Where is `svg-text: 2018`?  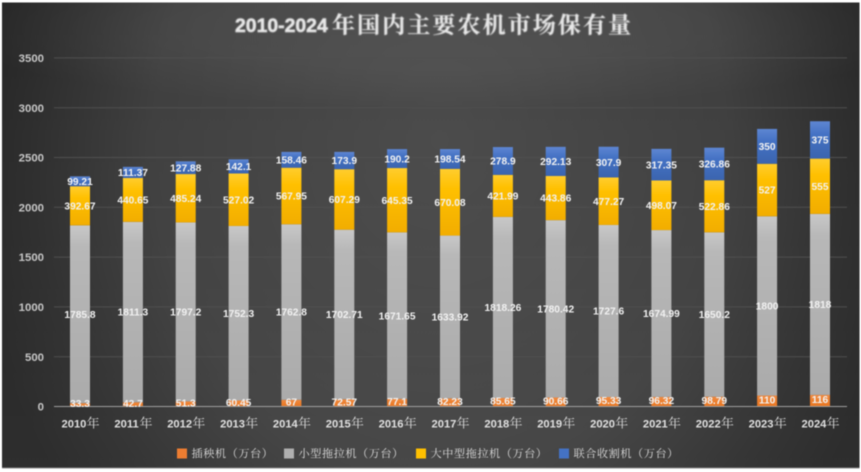
svg-text: 2018 is located at coordinates (496, 425).